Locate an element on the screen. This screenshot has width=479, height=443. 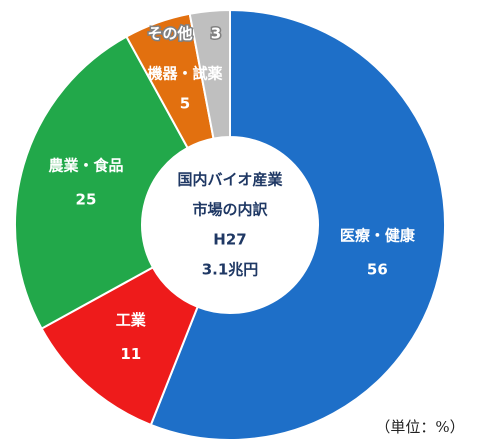
data-label-value: 5 is located at coordinates (185, 104).